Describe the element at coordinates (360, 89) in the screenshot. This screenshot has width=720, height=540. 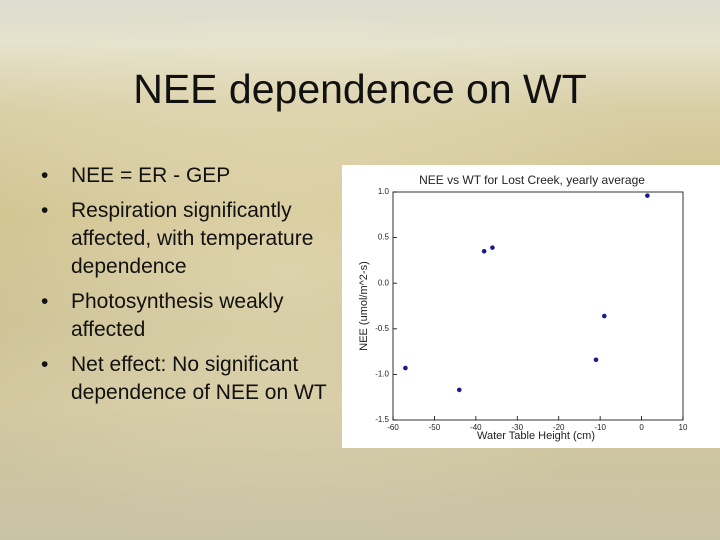
I see `slide-title: NEE dependence on WT` at that location.